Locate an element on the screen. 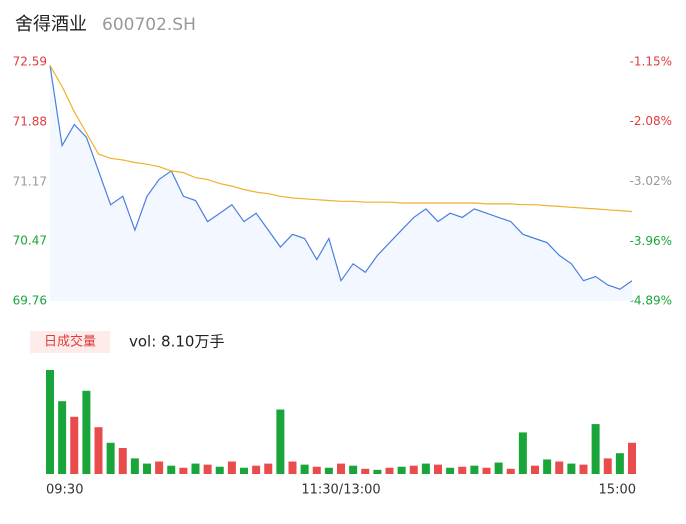 The width and height of the screenshot is (686, 524). stock-code: 600702.SH is located at coordinates (149, 25).